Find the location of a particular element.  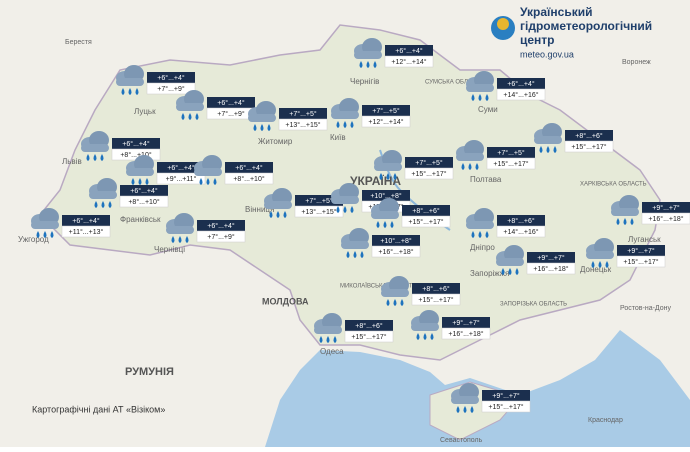

header-title: центр is located at coordinates (537, 40).